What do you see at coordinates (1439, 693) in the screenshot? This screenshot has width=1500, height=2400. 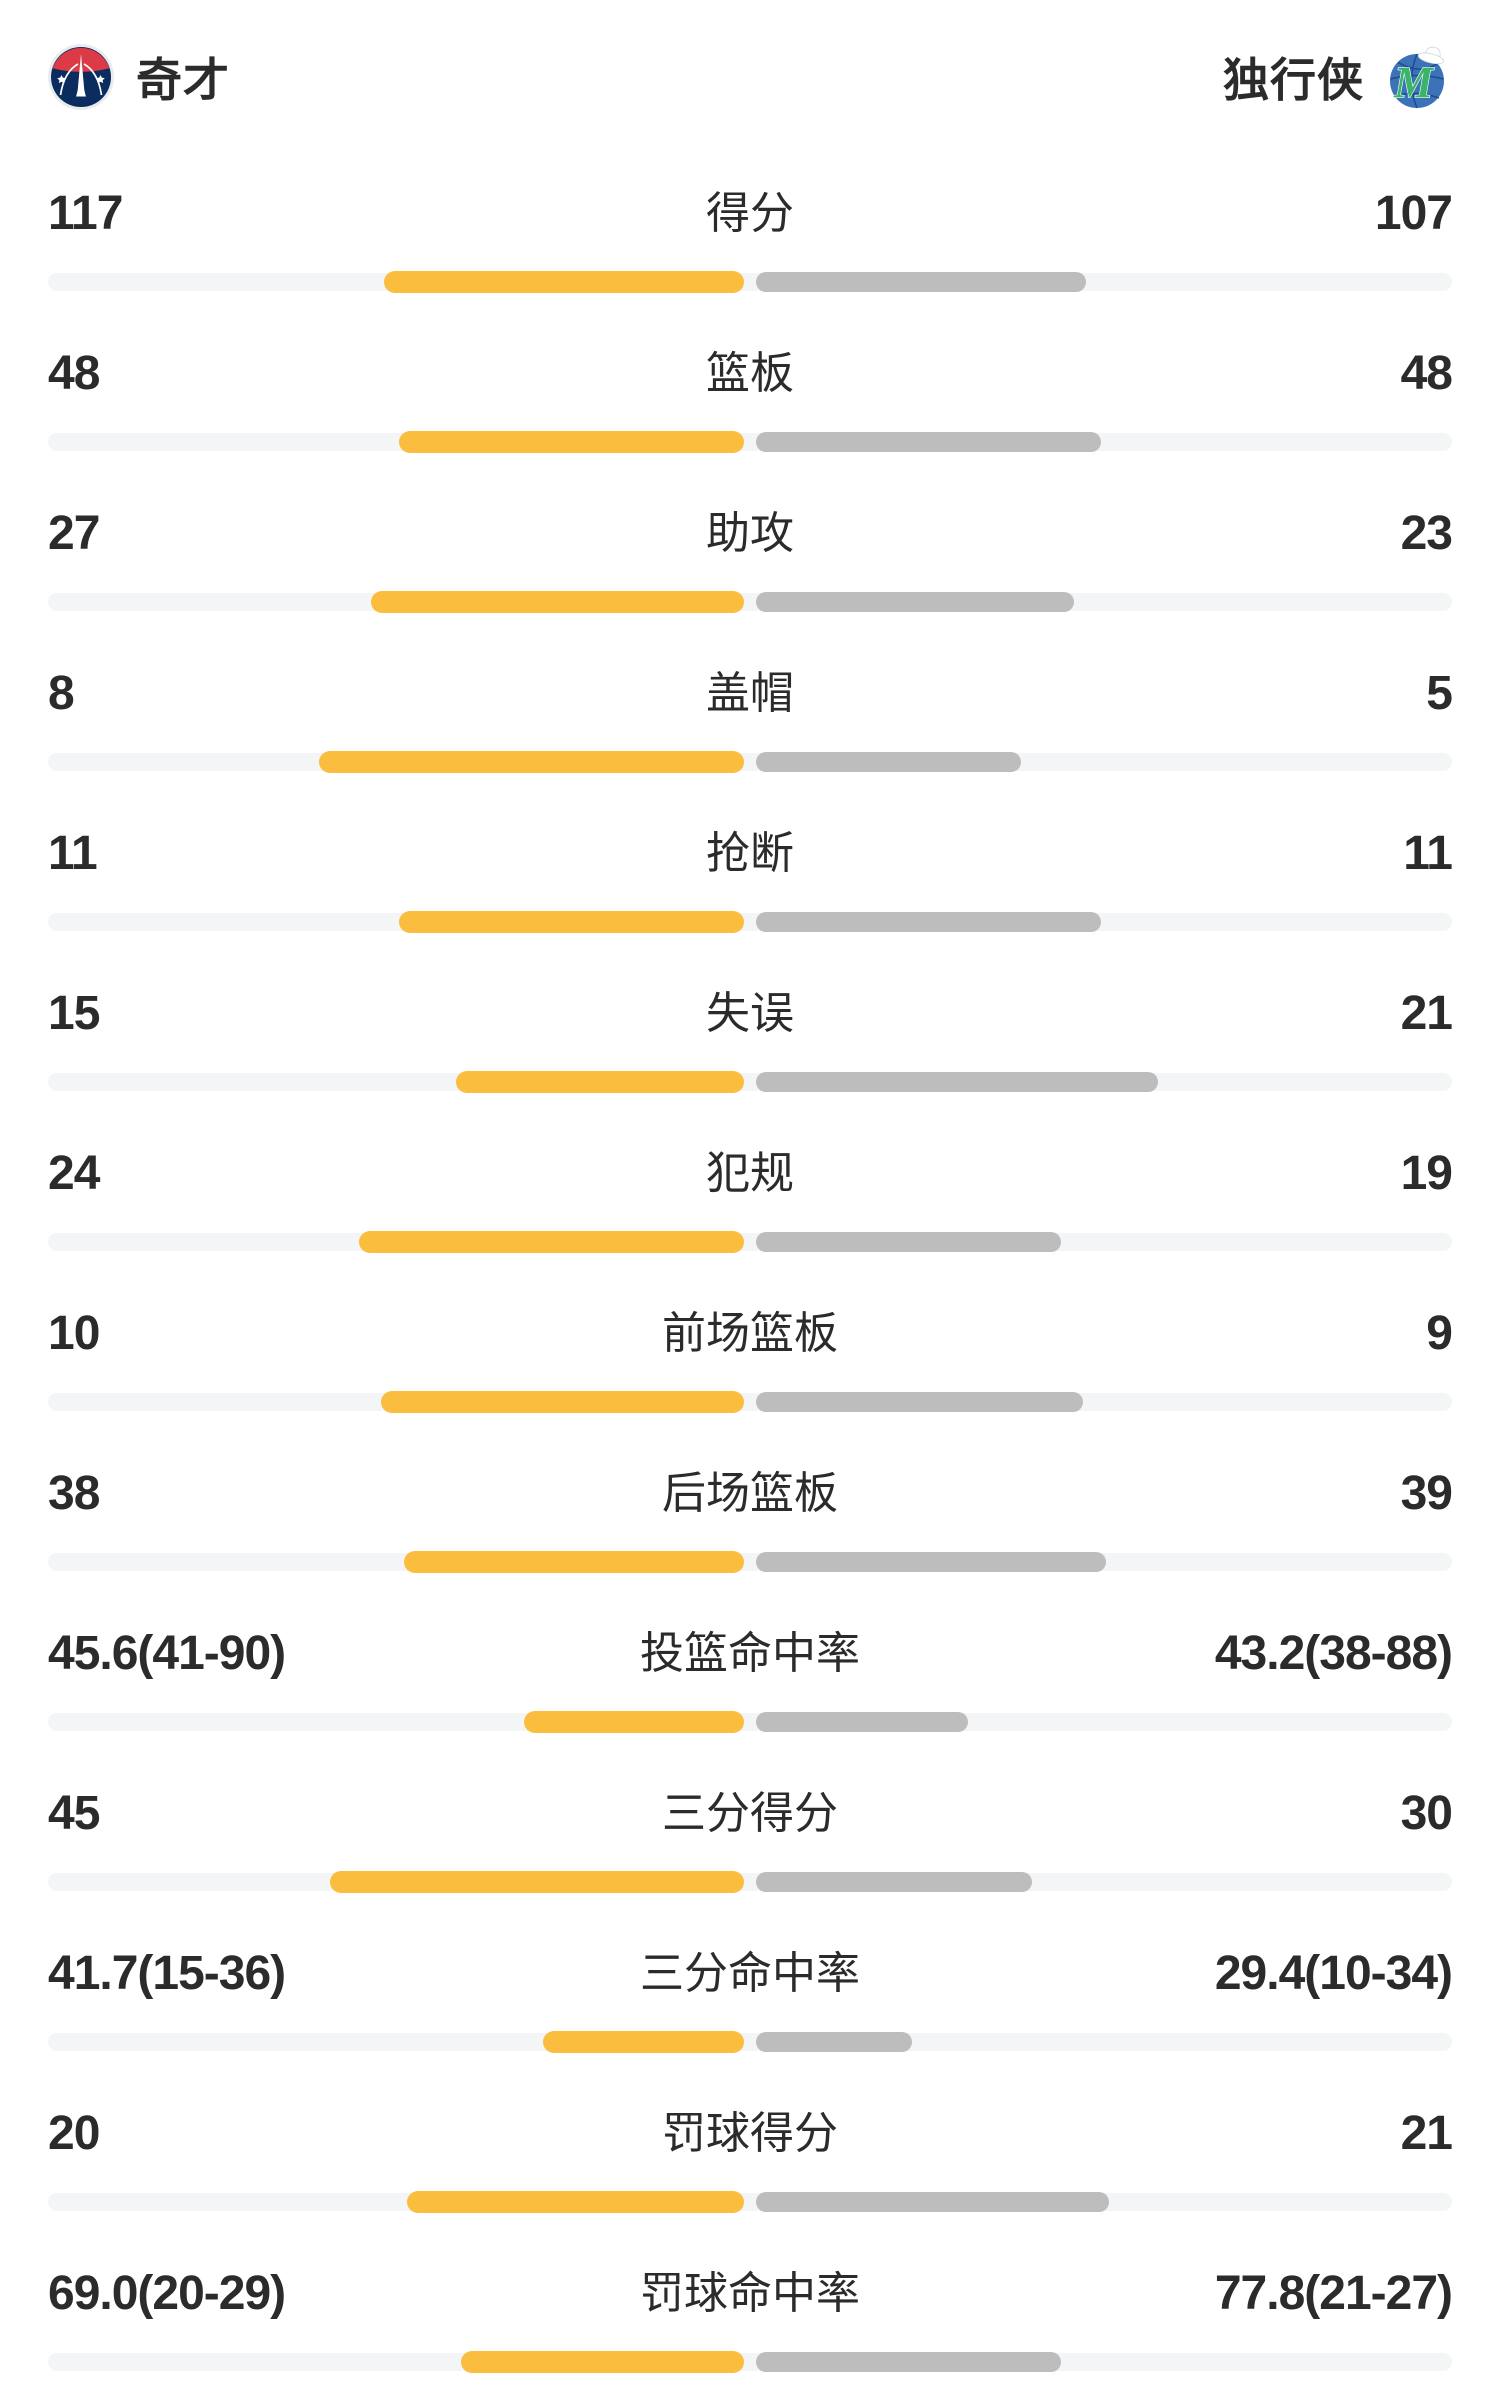 I see `stat-value-right: 5` at bounding box center [1439, 693].